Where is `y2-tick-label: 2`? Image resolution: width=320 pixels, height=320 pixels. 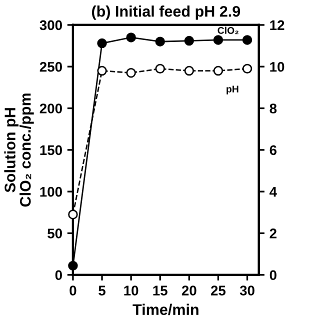
y2-tick-label: 2 is located at coordinates (273, 233).